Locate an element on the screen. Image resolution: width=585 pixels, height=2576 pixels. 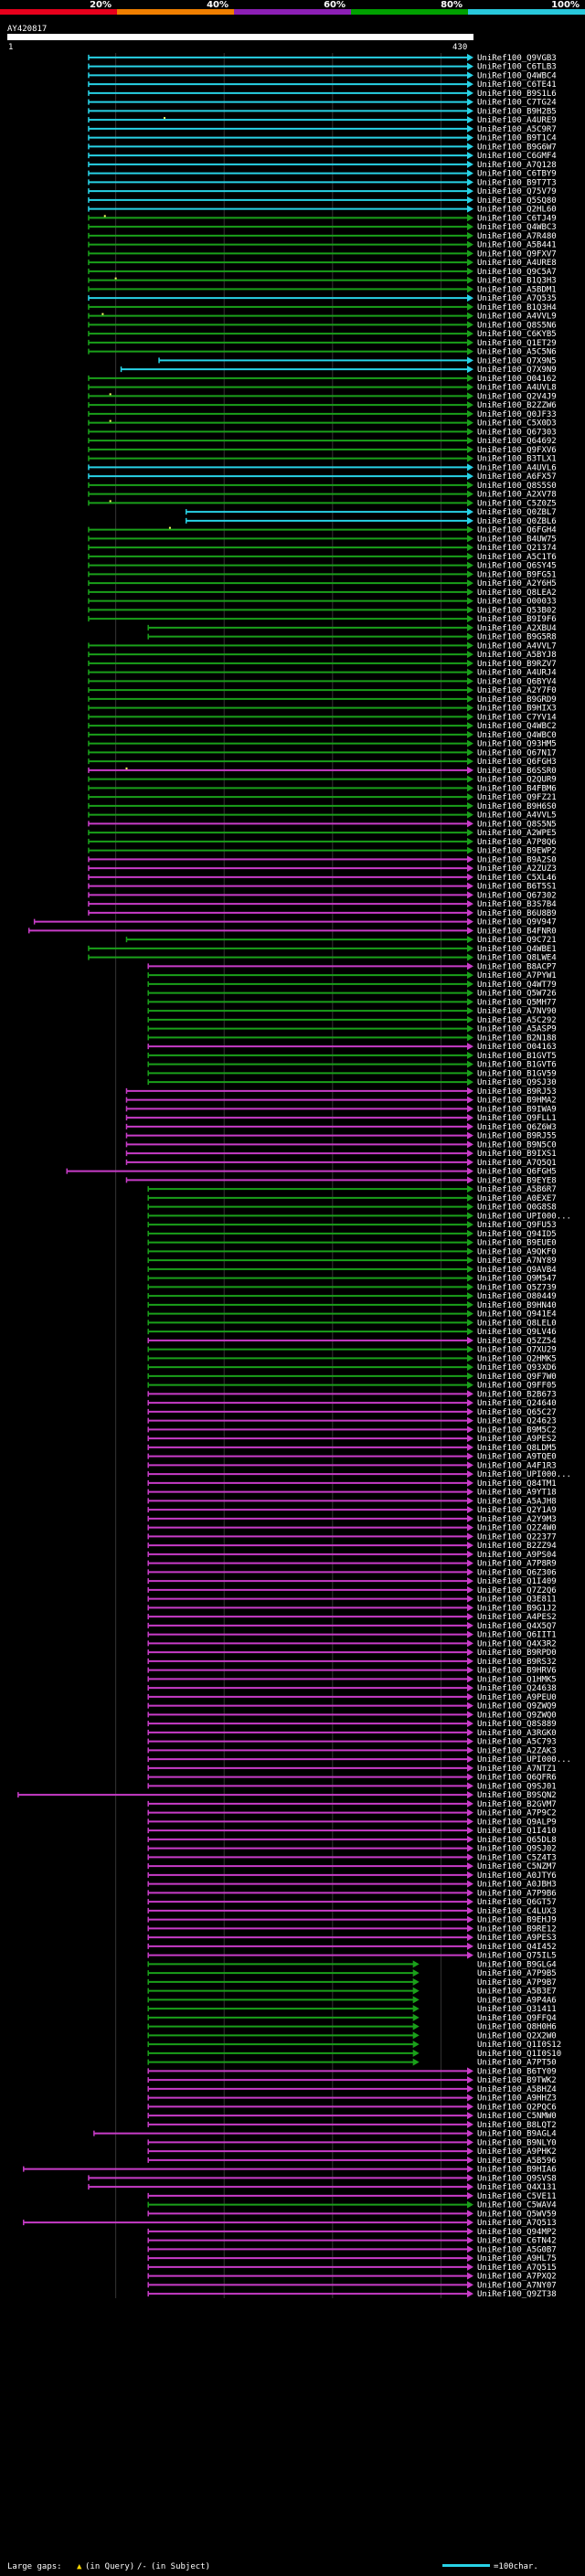
hit-label: UniRef100_A9P4A6 is located at coordinates (517, 2000).